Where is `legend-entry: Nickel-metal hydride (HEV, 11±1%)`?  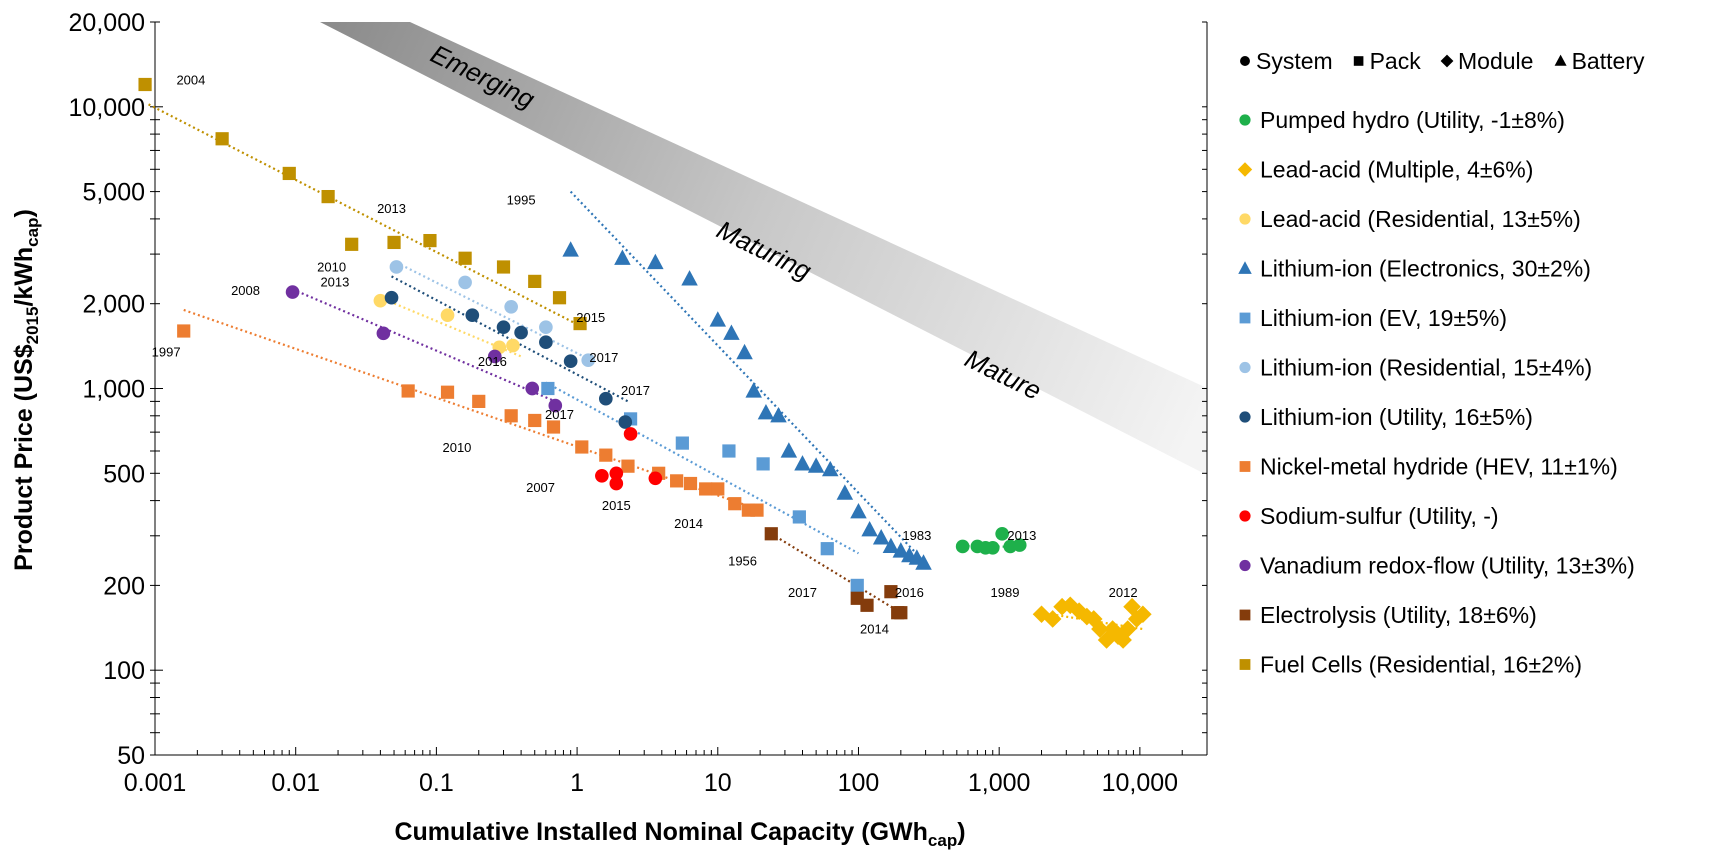 legend-entry: Nickel-metal hydride (HEV, 11±1%) is located at coordinates (1439, 467).